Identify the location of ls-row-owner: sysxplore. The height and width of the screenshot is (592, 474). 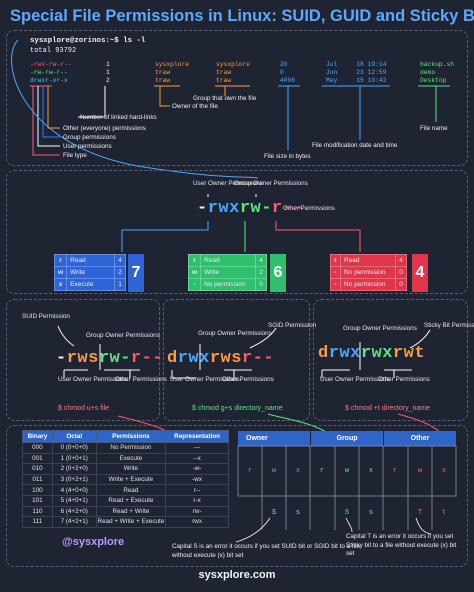
(172, 64).